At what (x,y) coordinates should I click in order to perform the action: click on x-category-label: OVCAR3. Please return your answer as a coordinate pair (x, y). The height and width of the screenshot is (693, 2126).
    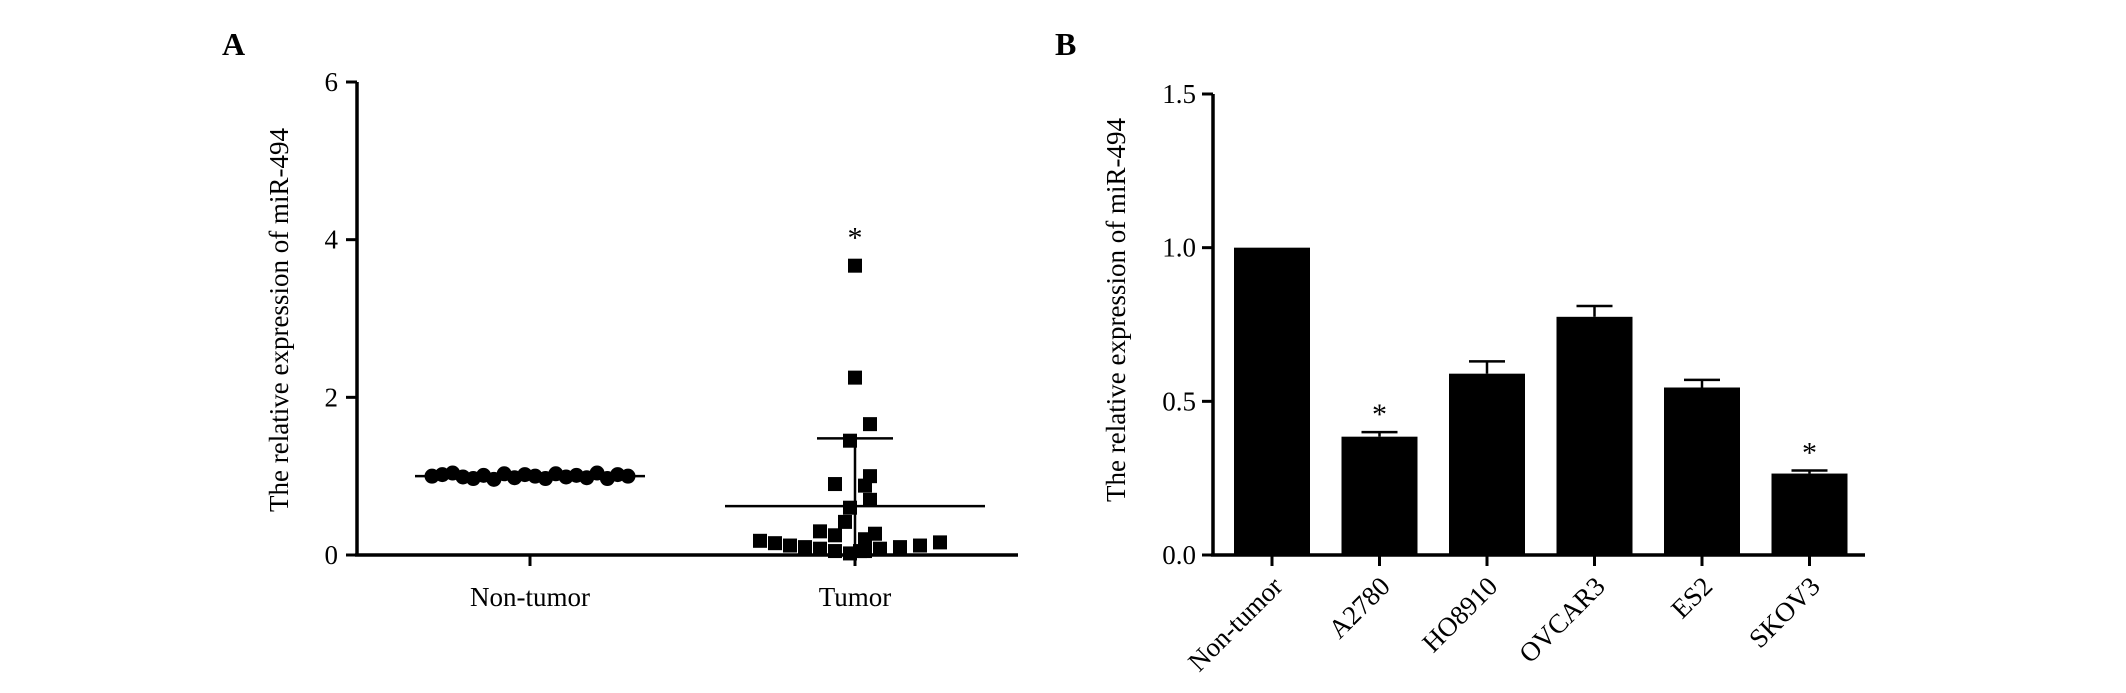
    Looking at the image, I should click on (1562, 620).